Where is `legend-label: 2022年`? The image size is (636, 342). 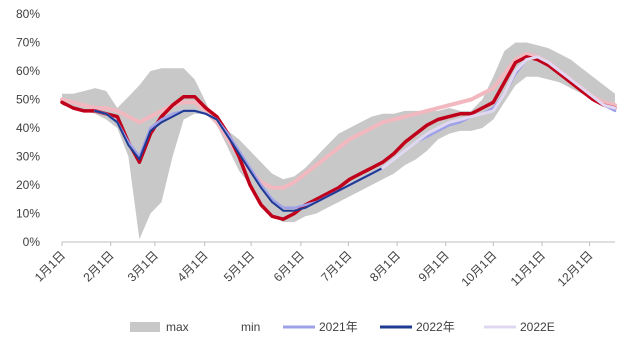
legend-label: 2022年 is located at coordinates (435, 327).